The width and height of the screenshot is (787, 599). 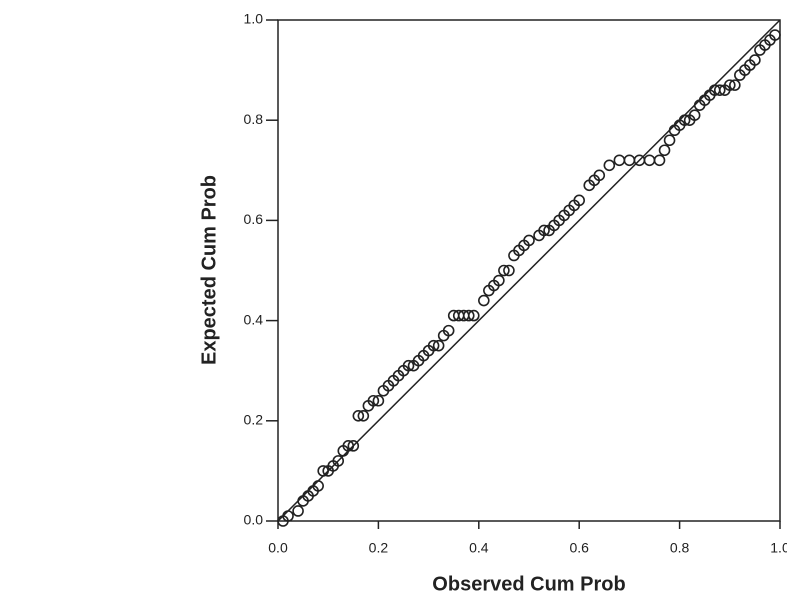 What do you see at coordinates (479, 548) in the screenshot?
I see `x-tick-label: 0.4` at bounding box center [479, 548].